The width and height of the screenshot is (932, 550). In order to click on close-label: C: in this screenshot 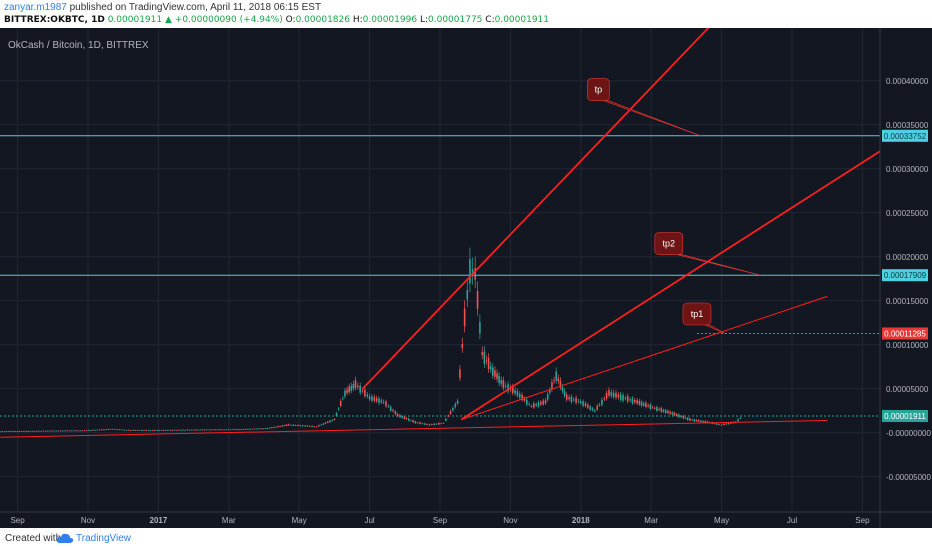, I will do `click(490, 20)`.